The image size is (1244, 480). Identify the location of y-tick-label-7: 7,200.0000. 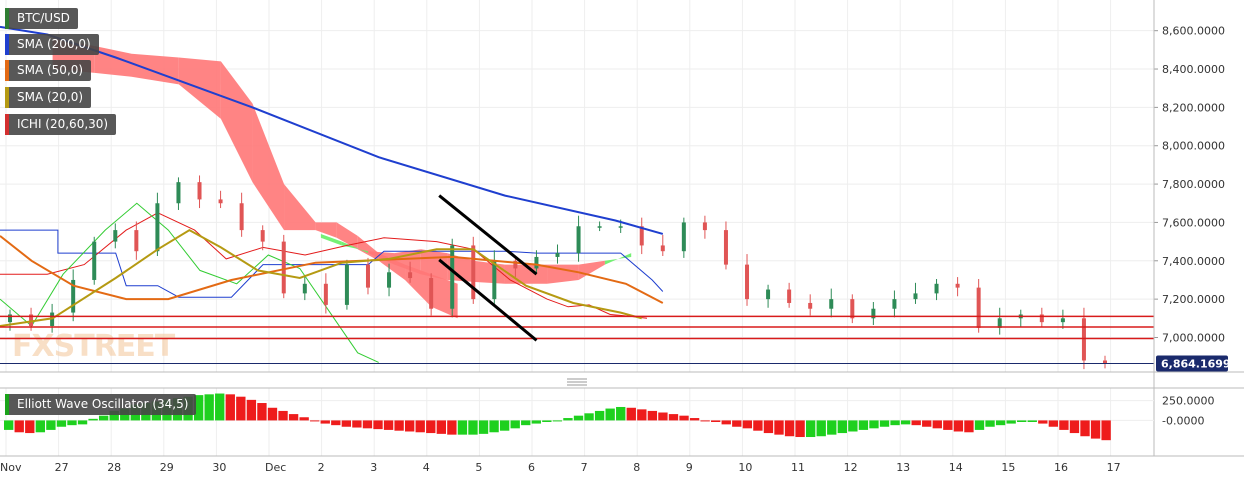
(1193, 299).